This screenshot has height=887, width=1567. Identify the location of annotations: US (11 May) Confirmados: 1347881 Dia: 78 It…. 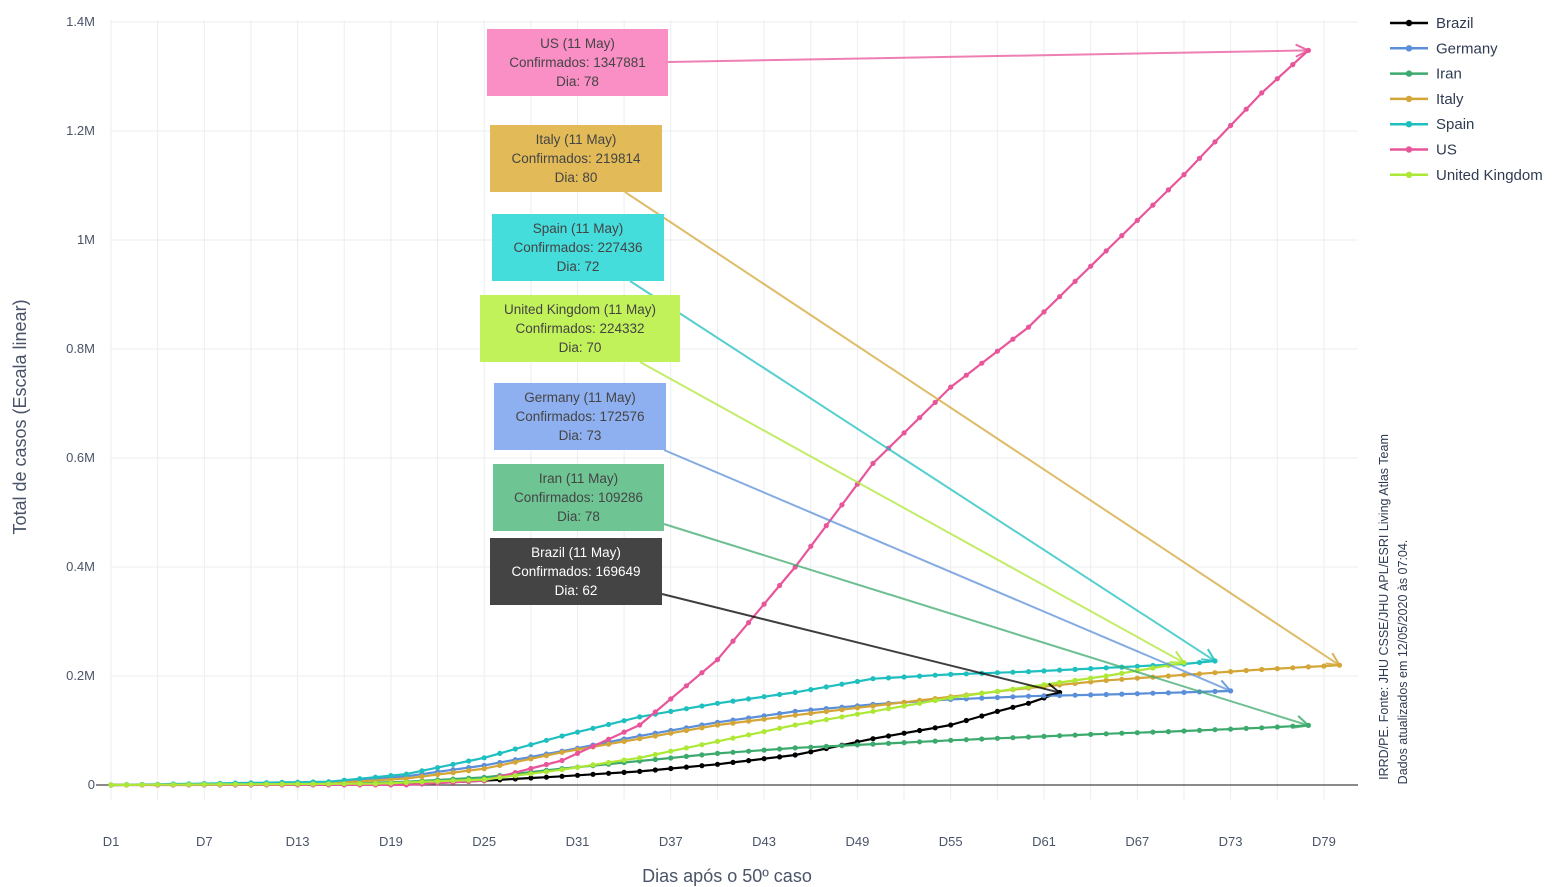
(580, 317).